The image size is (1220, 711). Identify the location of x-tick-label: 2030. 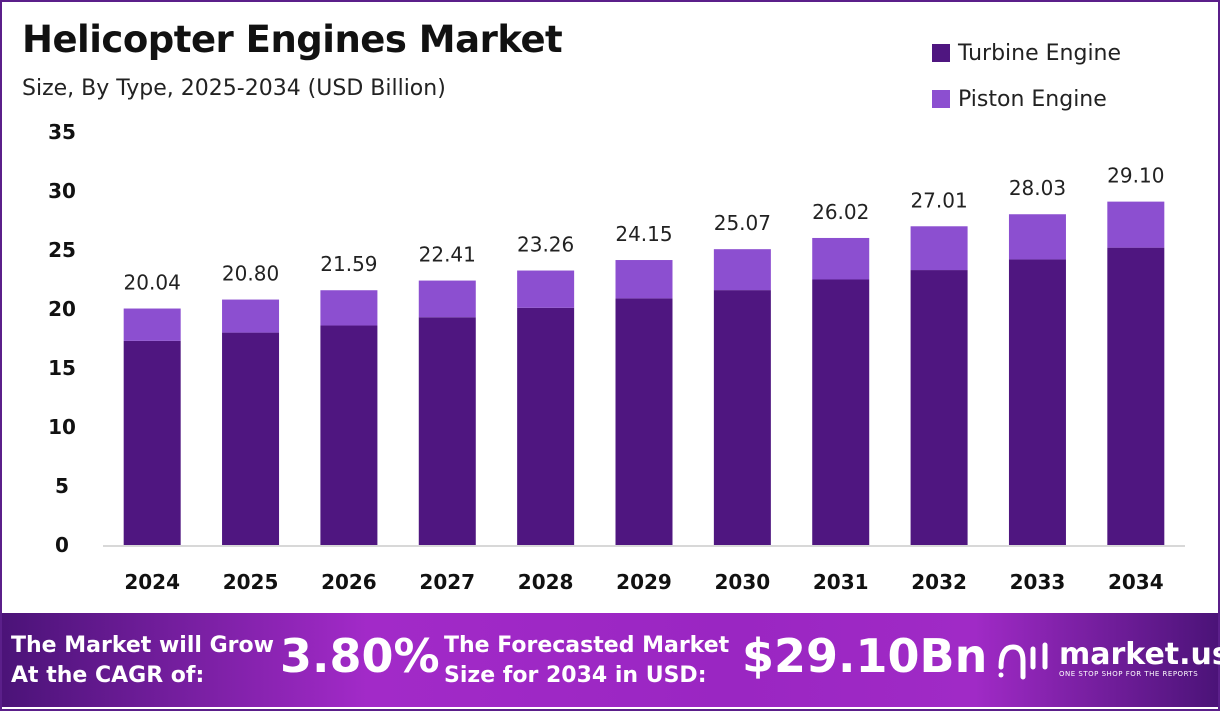
(743, 582).